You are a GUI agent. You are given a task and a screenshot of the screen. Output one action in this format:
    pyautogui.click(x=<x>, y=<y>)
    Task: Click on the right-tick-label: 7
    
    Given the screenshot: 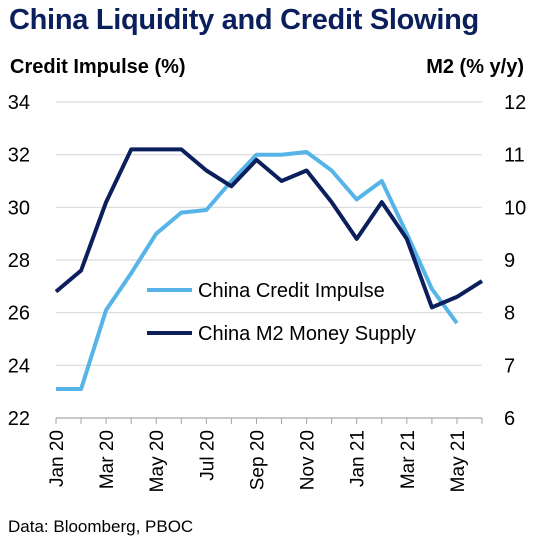 What is the action you would take?
    pyautogui.click(x=509, y=366)
    